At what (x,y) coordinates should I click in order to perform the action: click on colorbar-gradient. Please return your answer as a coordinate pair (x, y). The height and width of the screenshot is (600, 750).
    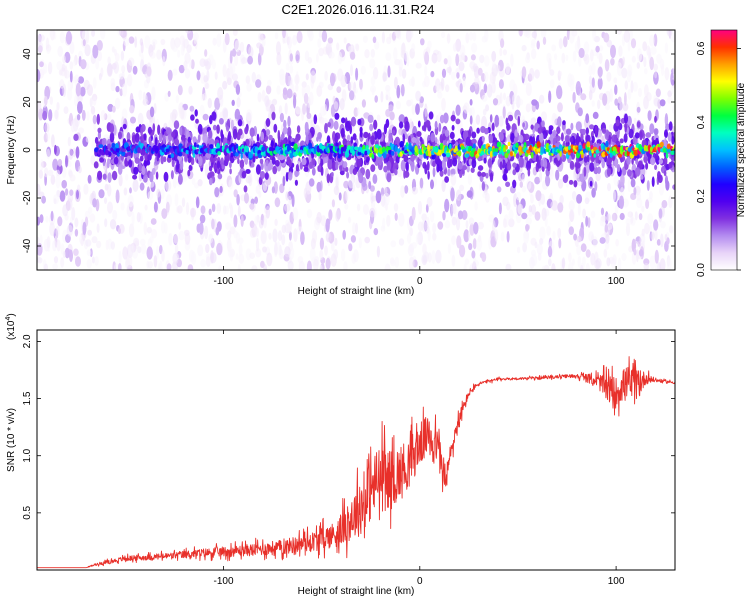
    Looking at the image, I should click on (724, 150).